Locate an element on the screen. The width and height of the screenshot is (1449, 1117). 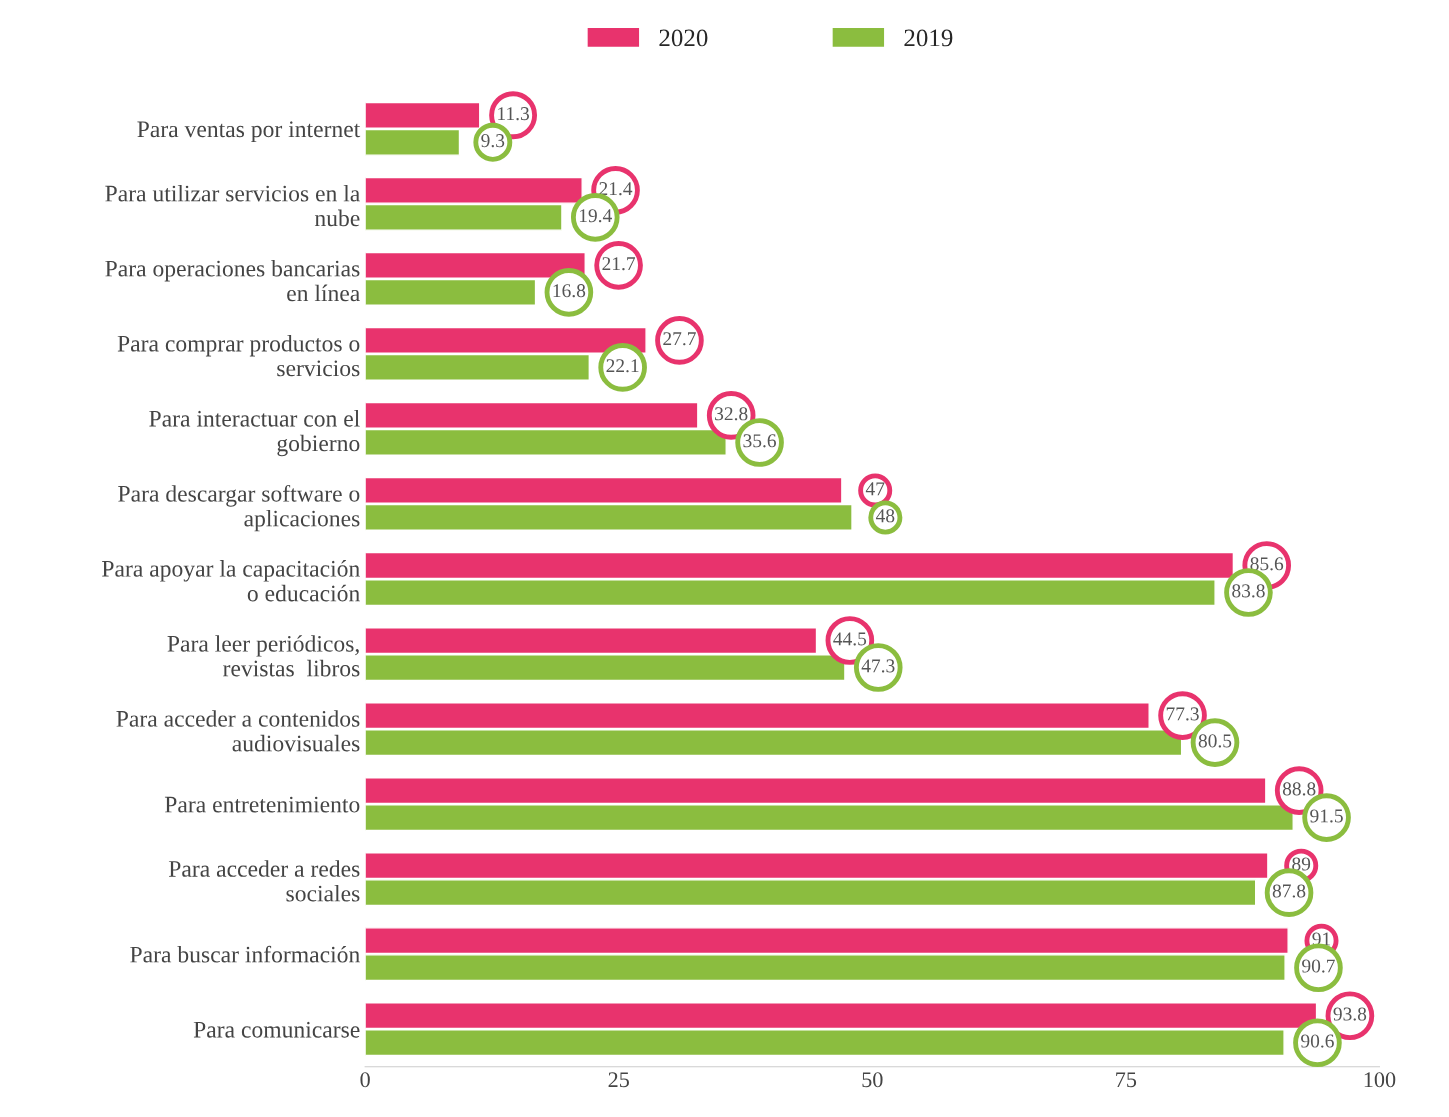
data-label: 47 is located at coordinates (875, 489).